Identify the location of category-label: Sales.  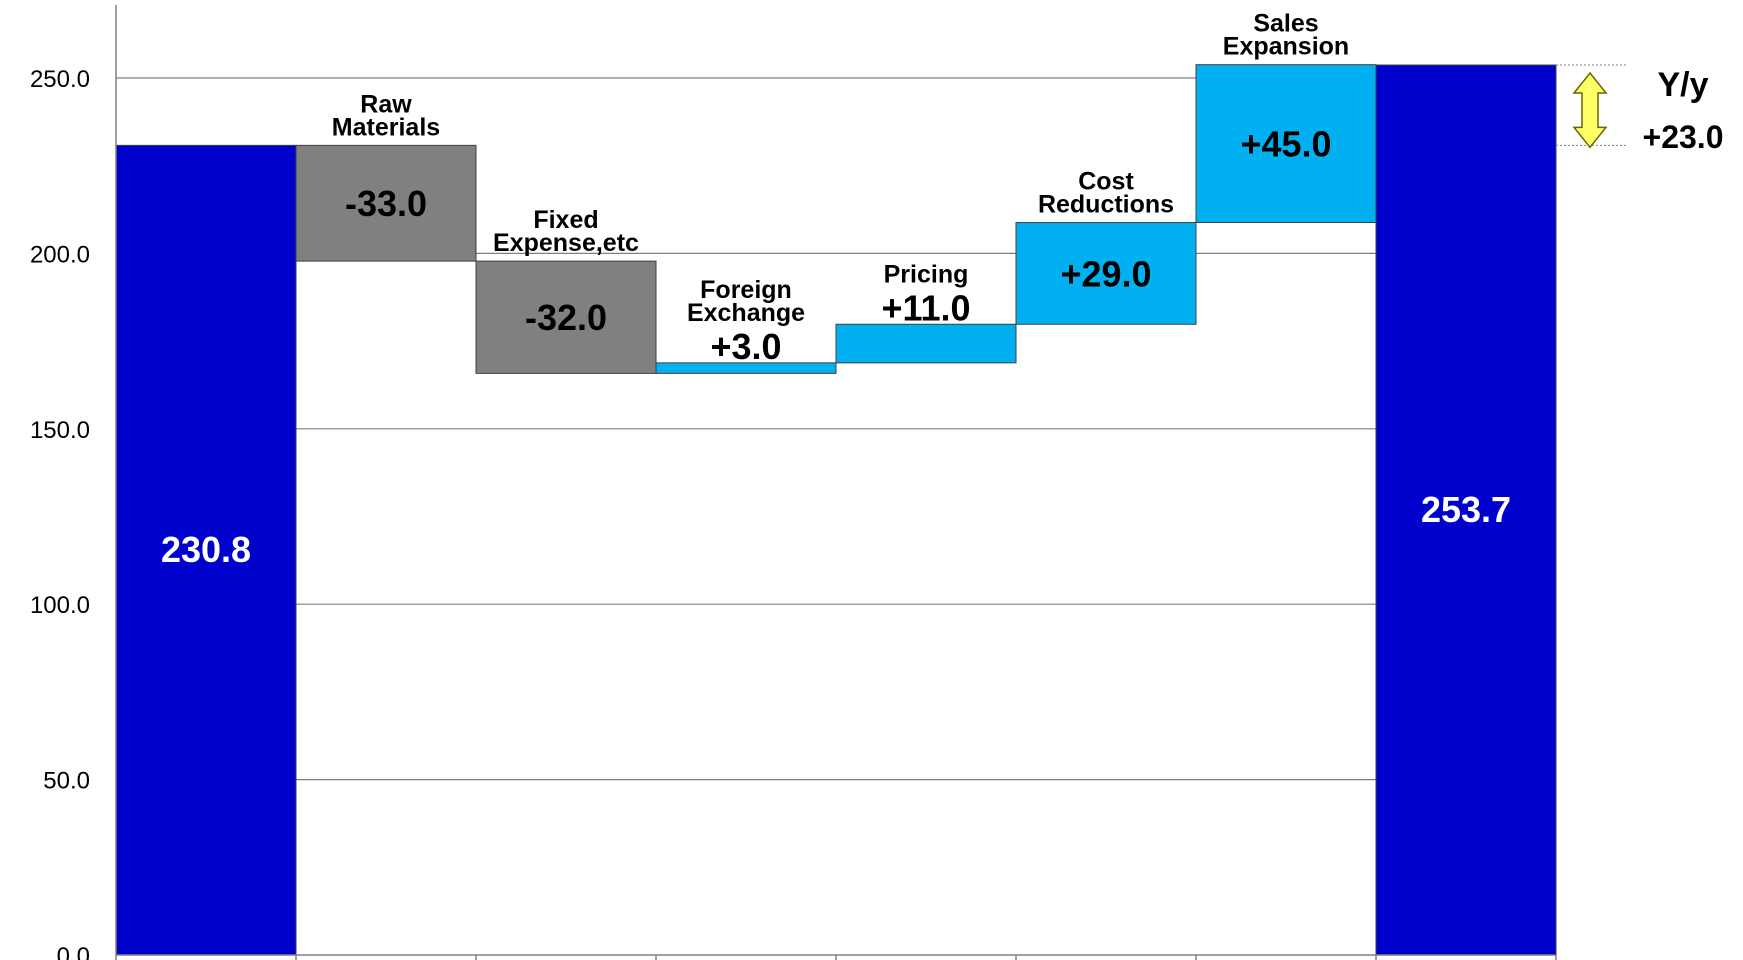
(1285, 24).